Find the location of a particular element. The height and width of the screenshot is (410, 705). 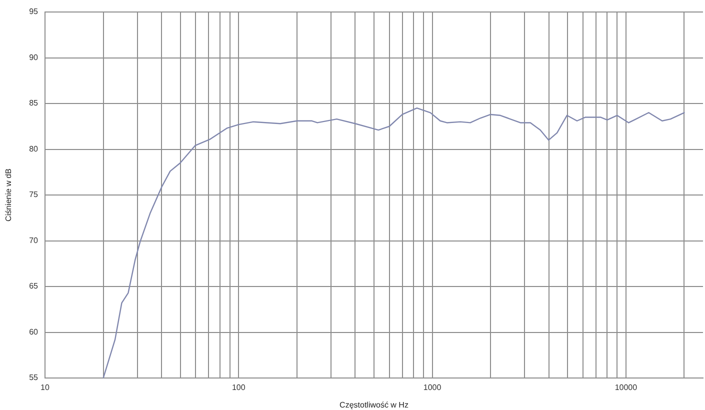

y-axis-title: Ciśnienie w dB is located at coordinates (9, 195).